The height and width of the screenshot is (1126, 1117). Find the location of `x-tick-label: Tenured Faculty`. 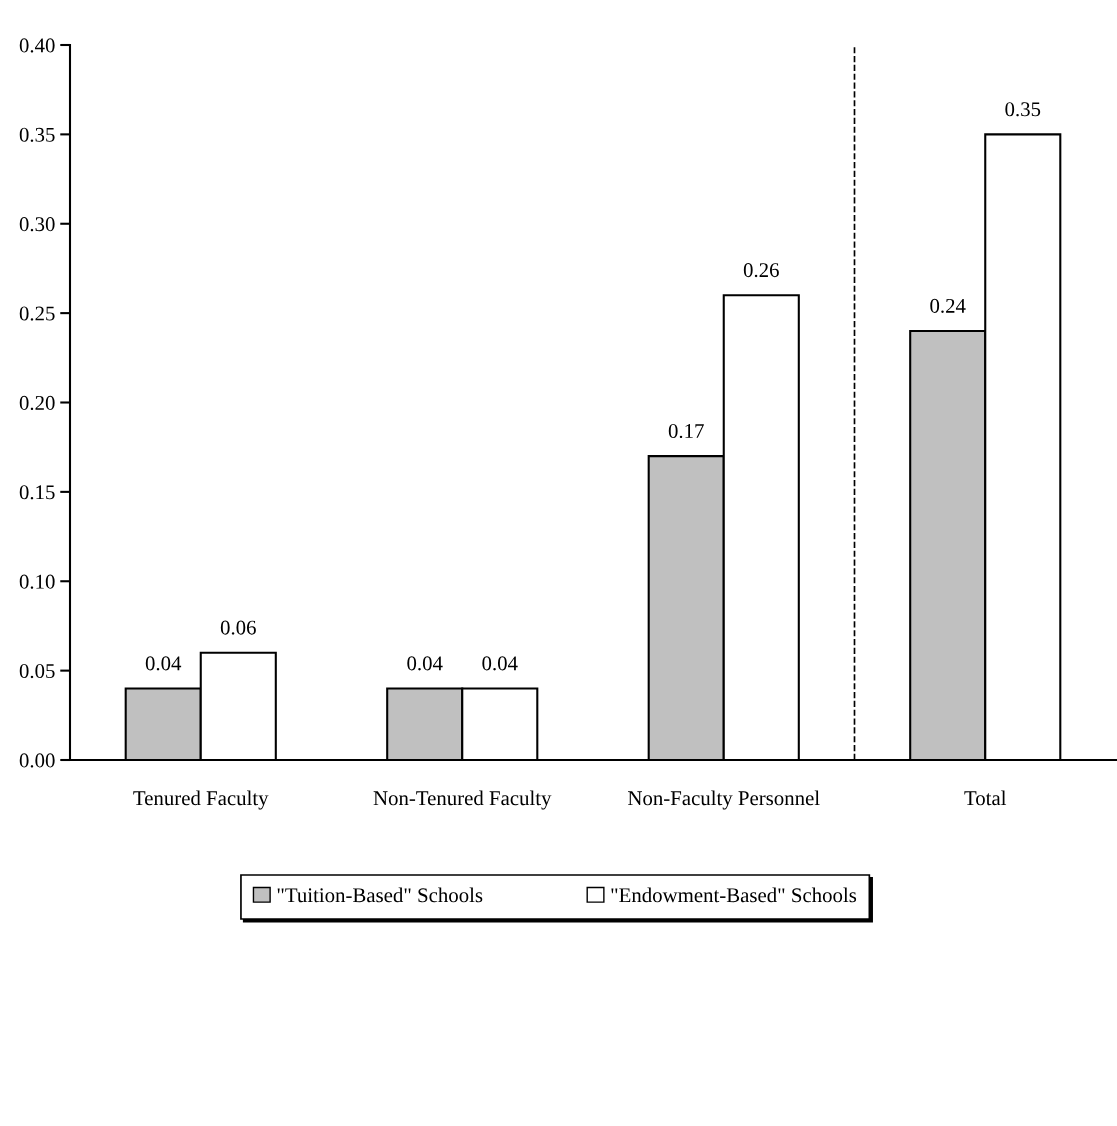

x-tick-label: Tenured Faculty is located at coordinates (201, 800).